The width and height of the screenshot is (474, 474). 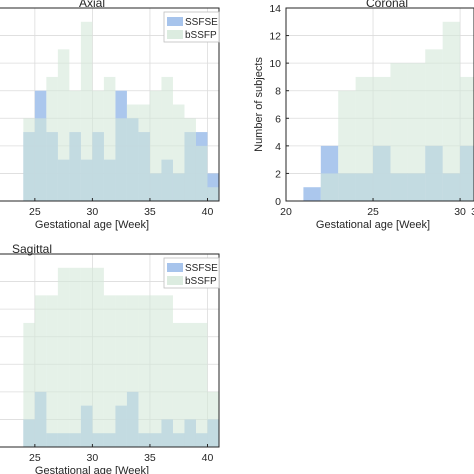 I want to click on chart-title: Sagittal, so click(x=32, y=249).